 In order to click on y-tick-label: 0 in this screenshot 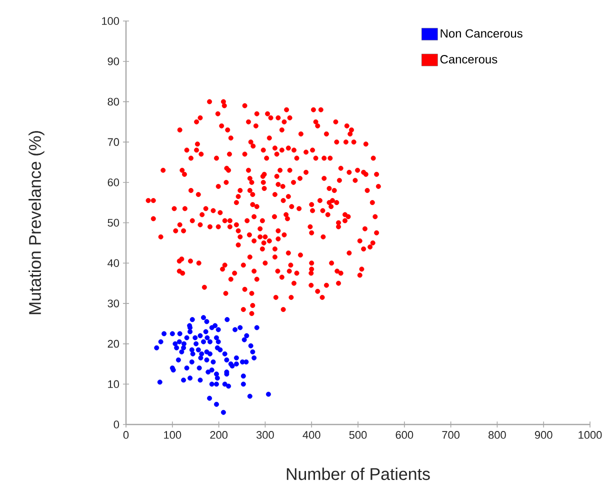, I will do `click(117, 424)`.